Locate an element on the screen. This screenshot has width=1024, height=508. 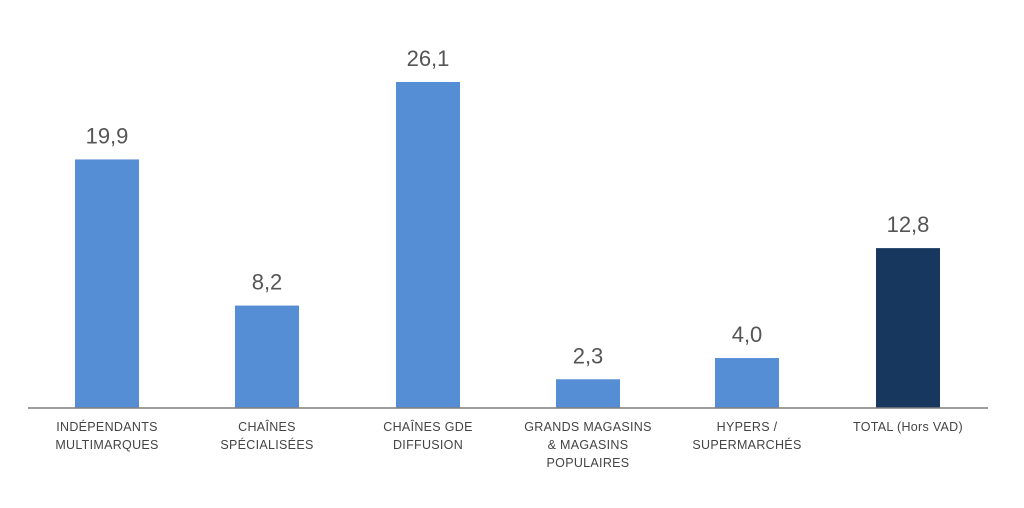
category-label-3: CHAÎNES GDE DIFFUSION is located at coordinates (427, 435).